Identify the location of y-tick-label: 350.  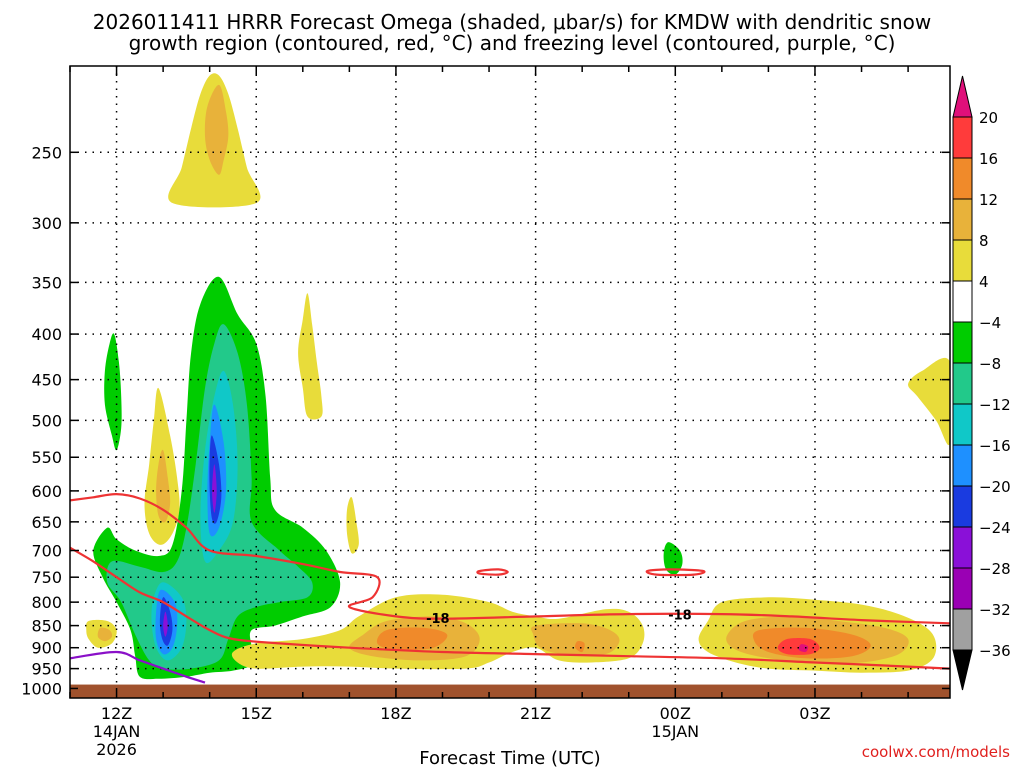
(46, 282).